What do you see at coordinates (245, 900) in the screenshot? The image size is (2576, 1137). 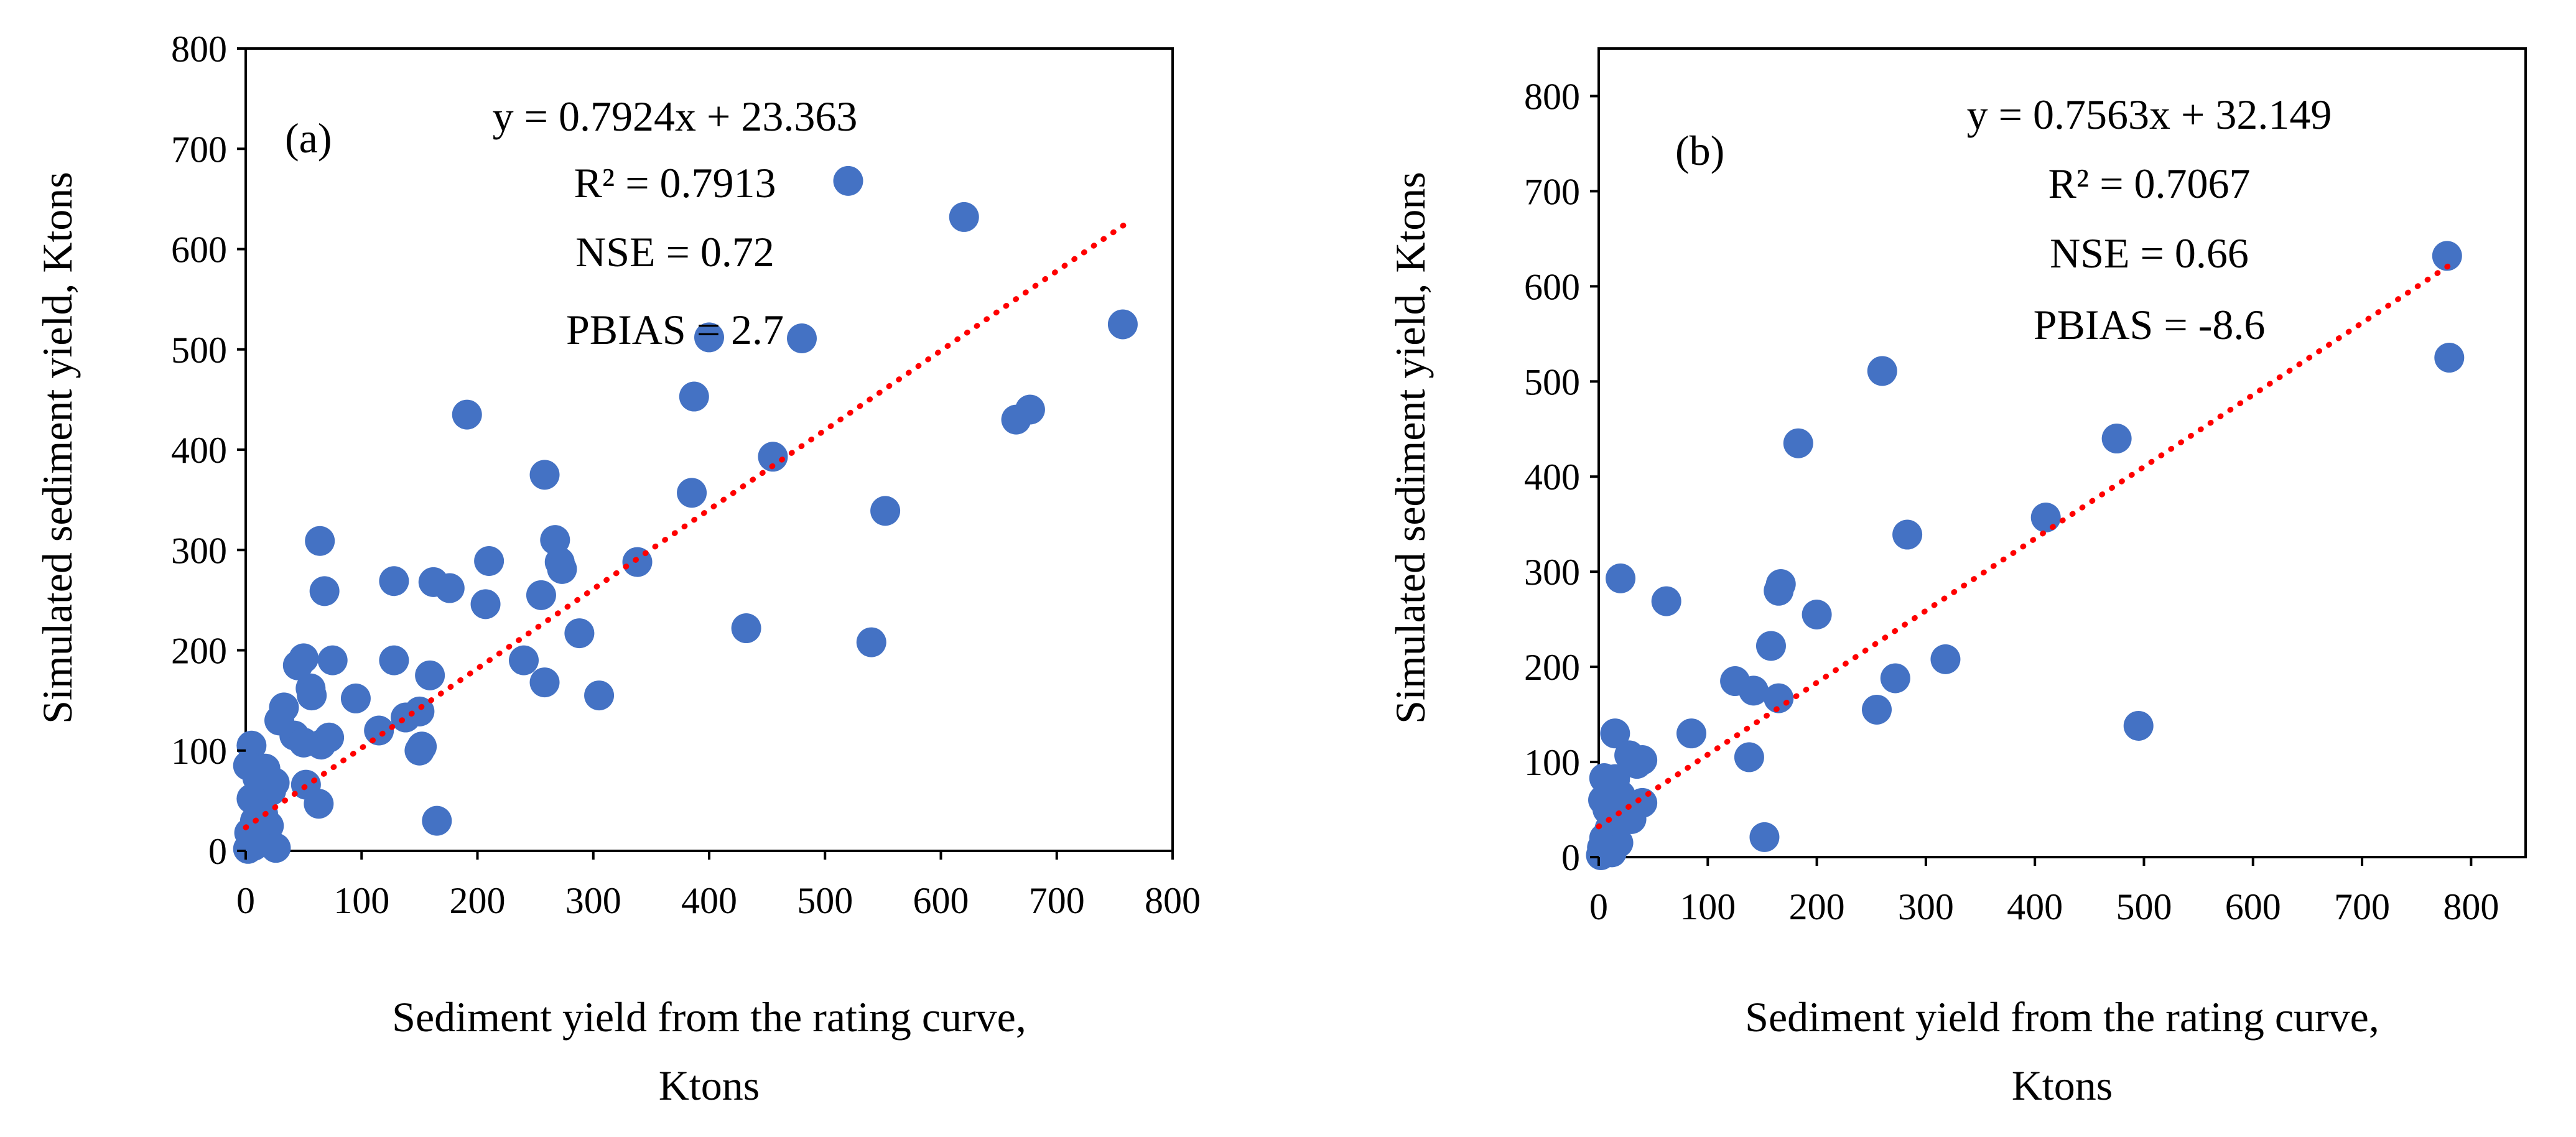 I see `x-tick-label-a: 0` at bounding box center [245, 900].